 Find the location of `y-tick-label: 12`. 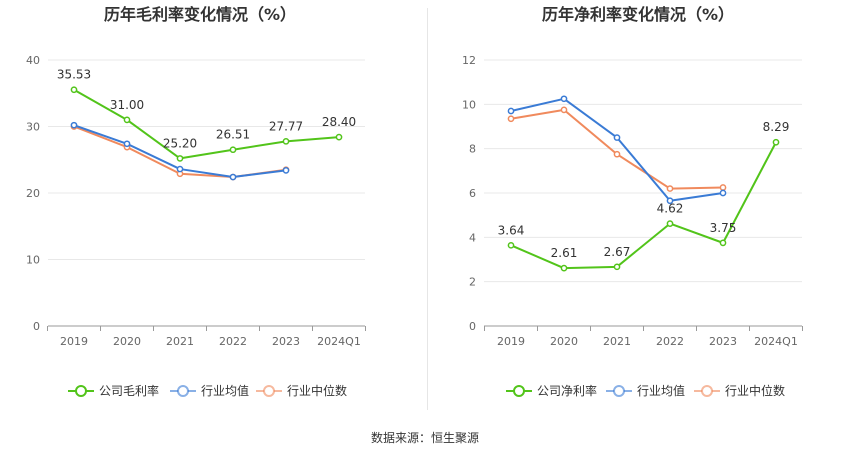

y-tick-label: 12 is located at coordinates (469, 60).